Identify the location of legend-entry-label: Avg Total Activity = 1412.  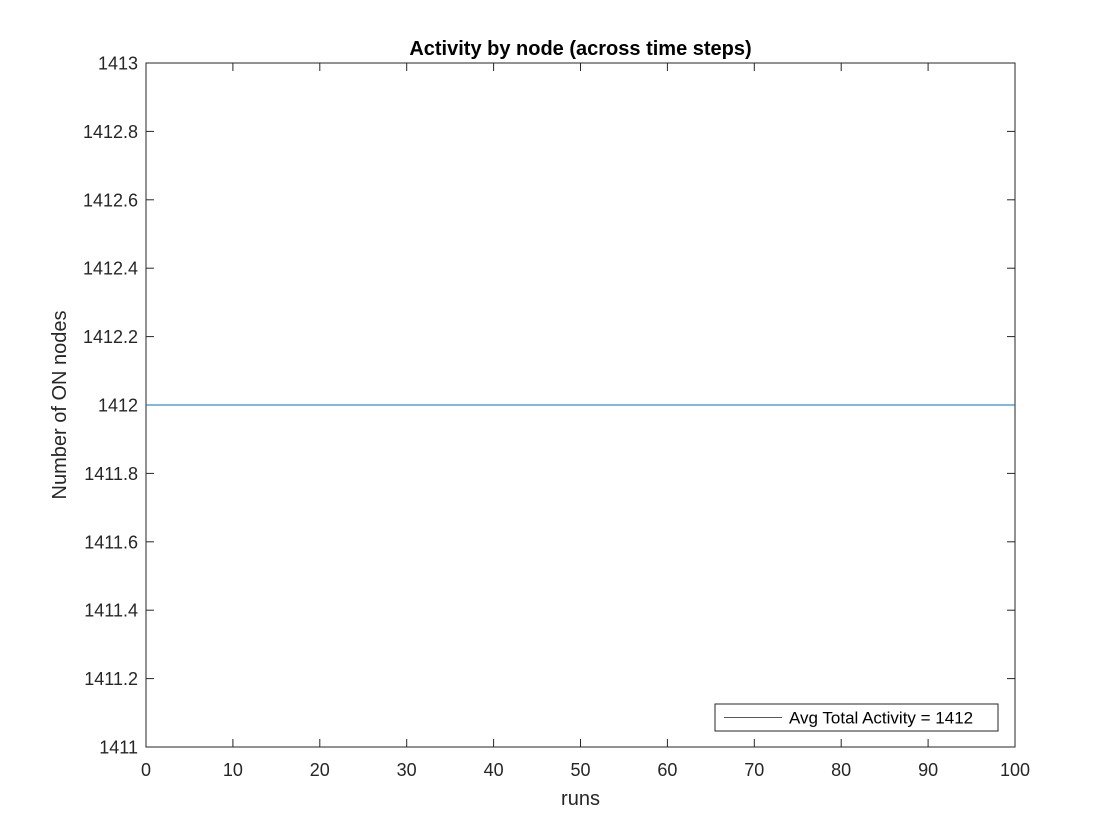
(881, 718).